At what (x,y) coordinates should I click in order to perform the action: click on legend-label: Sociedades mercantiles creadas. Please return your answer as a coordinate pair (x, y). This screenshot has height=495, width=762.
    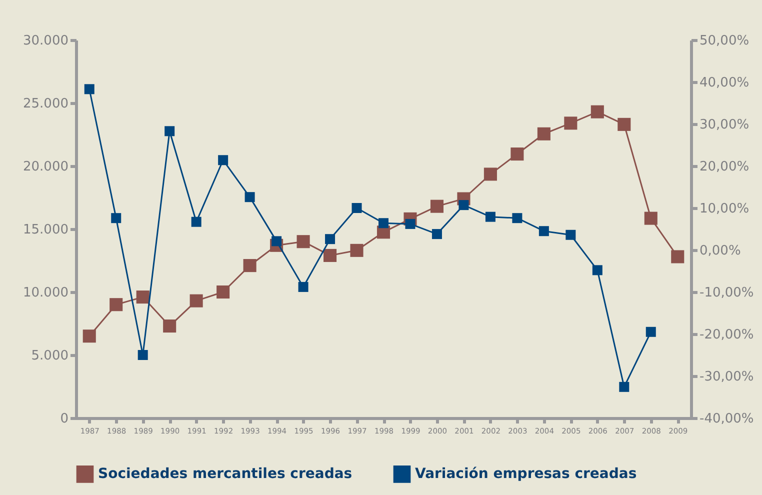
    Looking at the image, I should click on (225, 474).